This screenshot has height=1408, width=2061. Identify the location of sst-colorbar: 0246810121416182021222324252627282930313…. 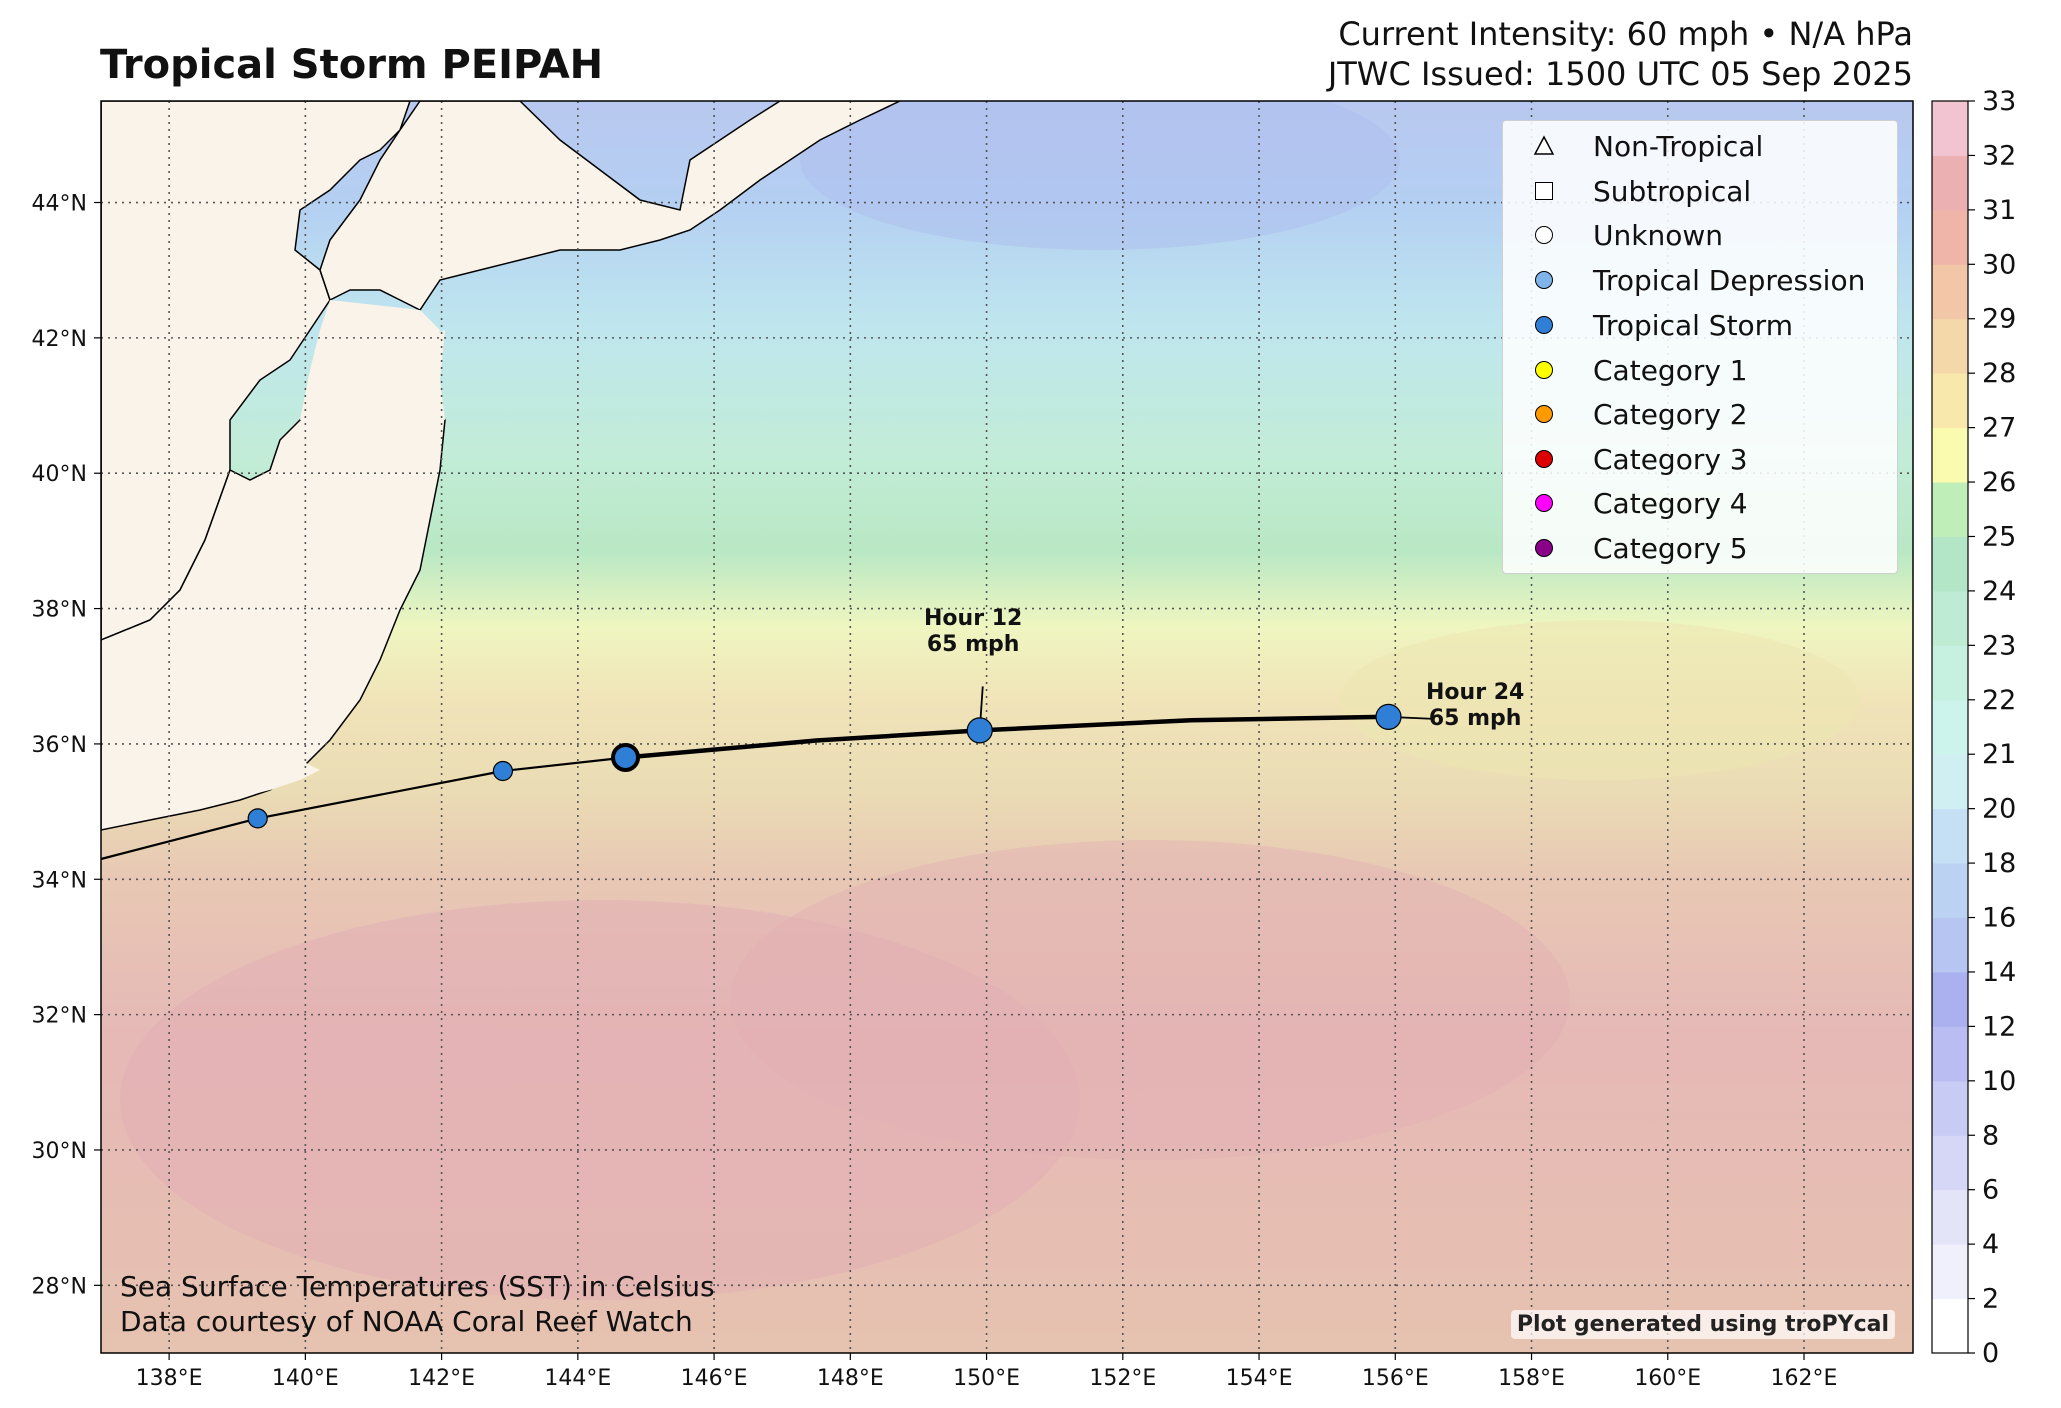
(1973, 727).